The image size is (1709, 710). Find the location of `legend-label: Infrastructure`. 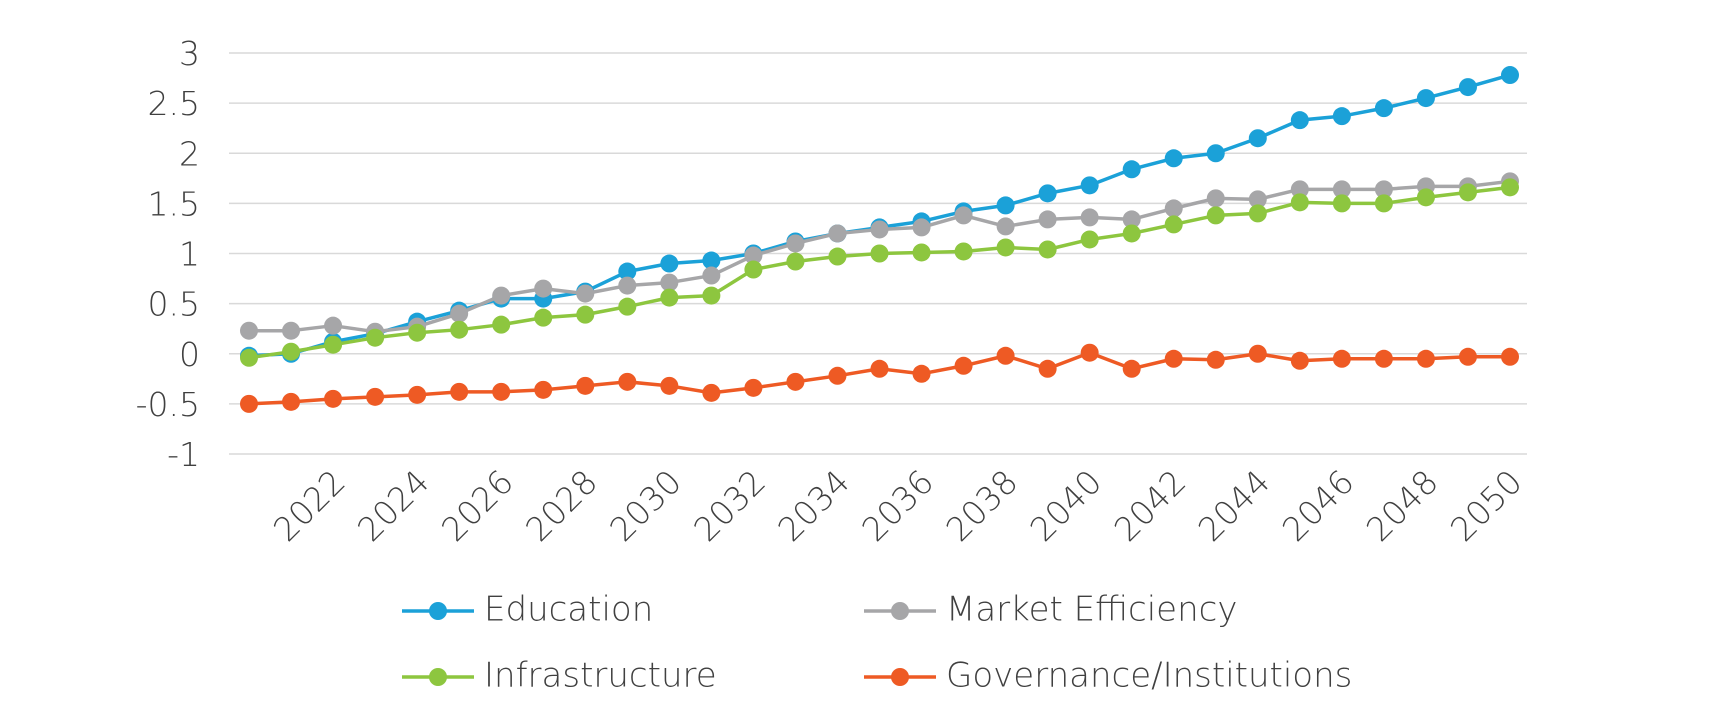

legend-label: Infrastructure is located at coordinates (600, 676).